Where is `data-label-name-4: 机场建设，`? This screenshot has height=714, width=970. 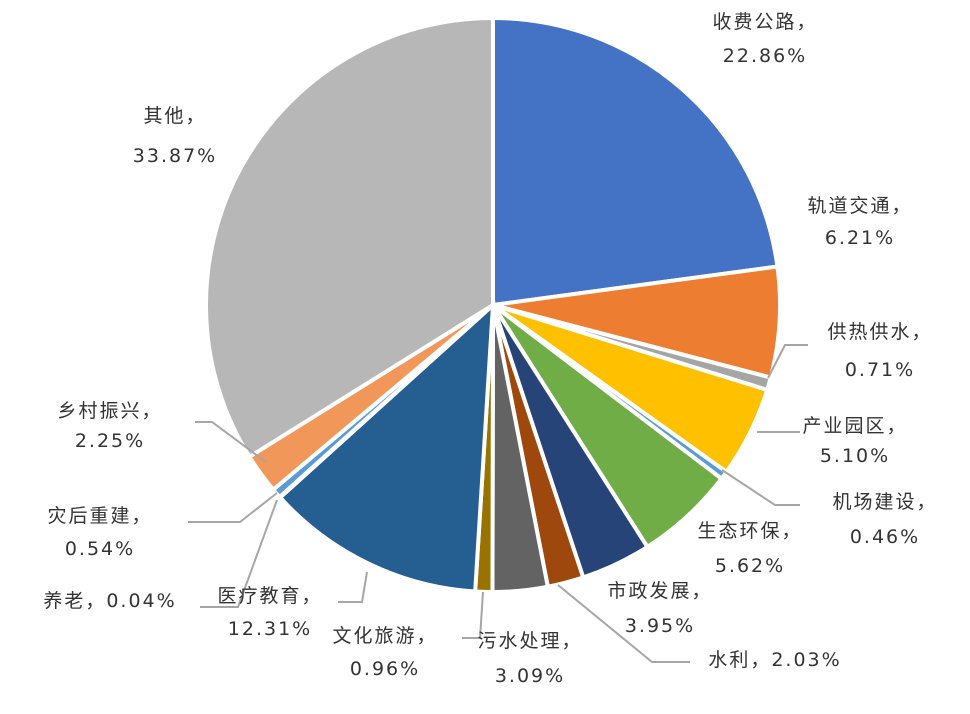 data-label-name-4: 机场建设， is located at coordinates (884, 502).